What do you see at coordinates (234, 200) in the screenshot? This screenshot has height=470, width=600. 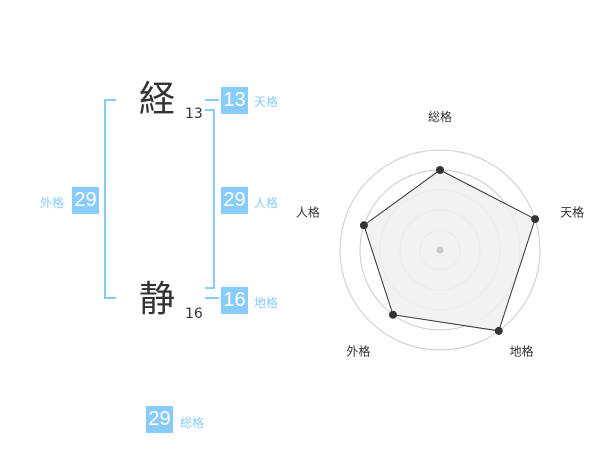 I see `jinkaku-value: 29` at bounding box center [234, 200].